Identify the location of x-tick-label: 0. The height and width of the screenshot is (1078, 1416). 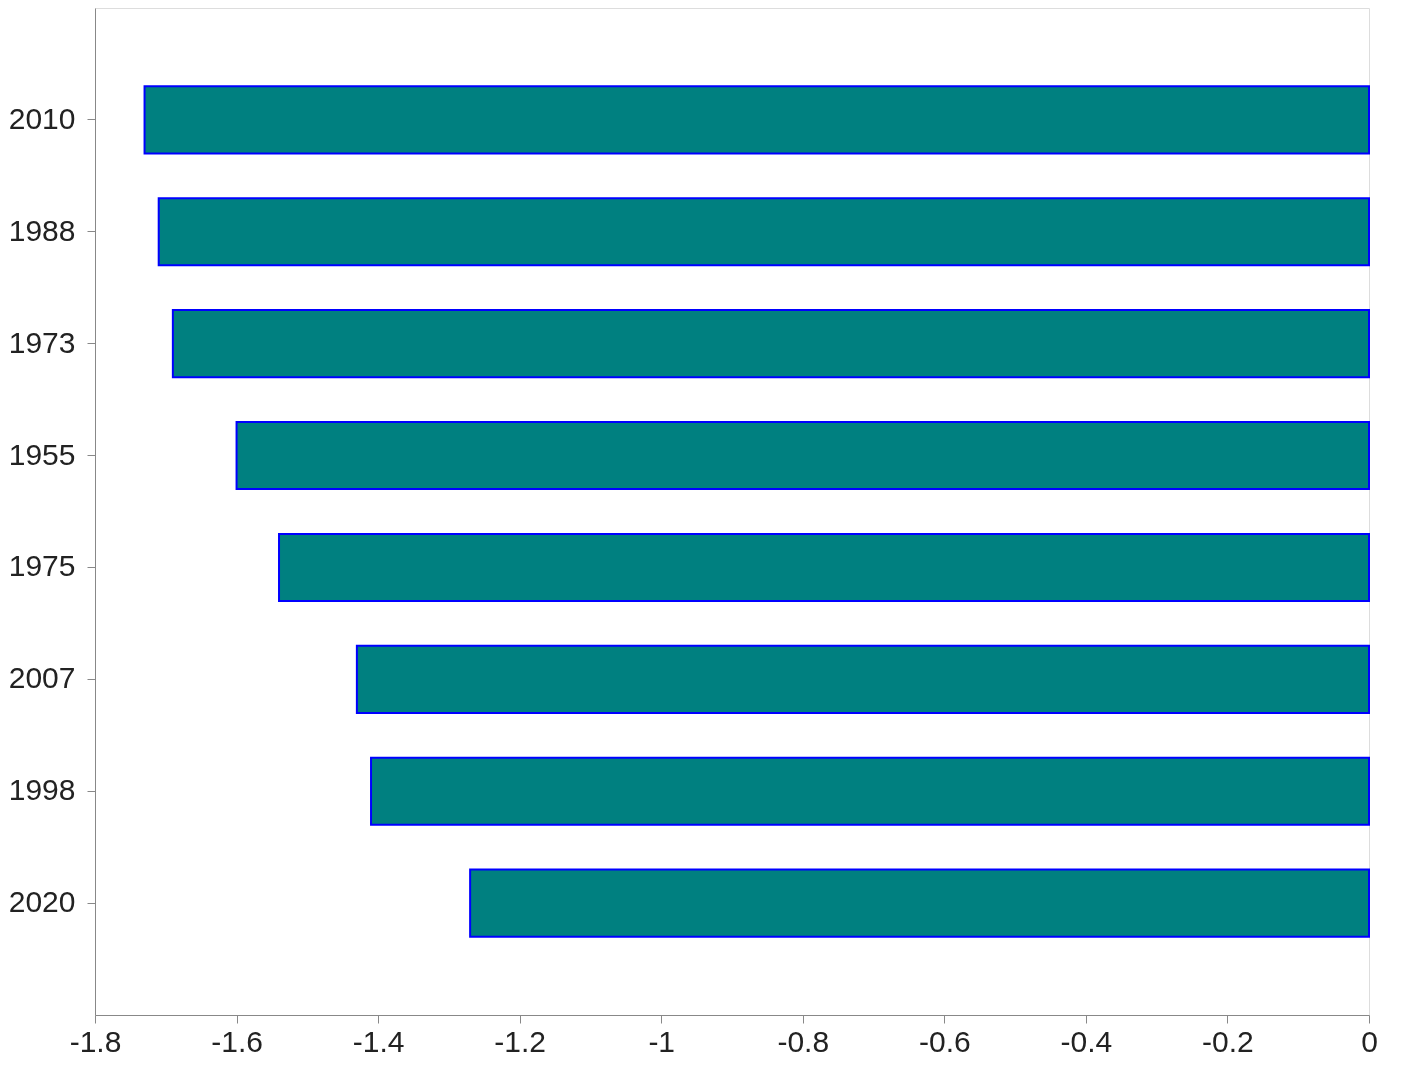
(1369, 1041).